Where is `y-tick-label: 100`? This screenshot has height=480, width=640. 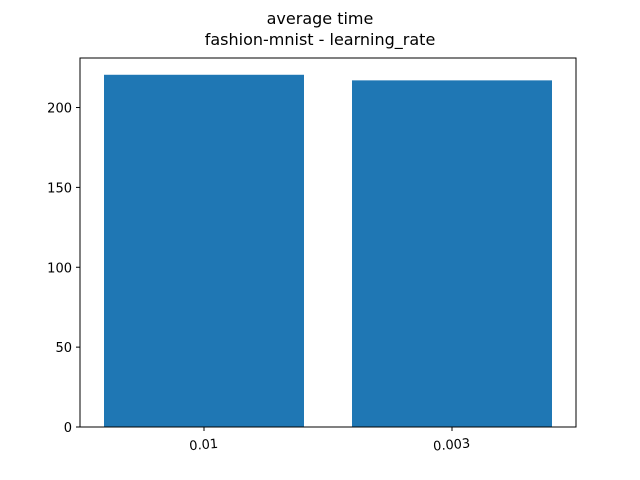 y-tick-label: 100 is located at coordinates (59, 268).